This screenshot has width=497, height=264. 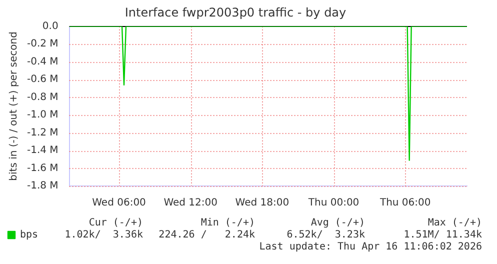 What do you see at coordinates (262, 203) in the screenshot?
I see `x-tick-label: Wed 18:00` at bounding box center [262, 203].